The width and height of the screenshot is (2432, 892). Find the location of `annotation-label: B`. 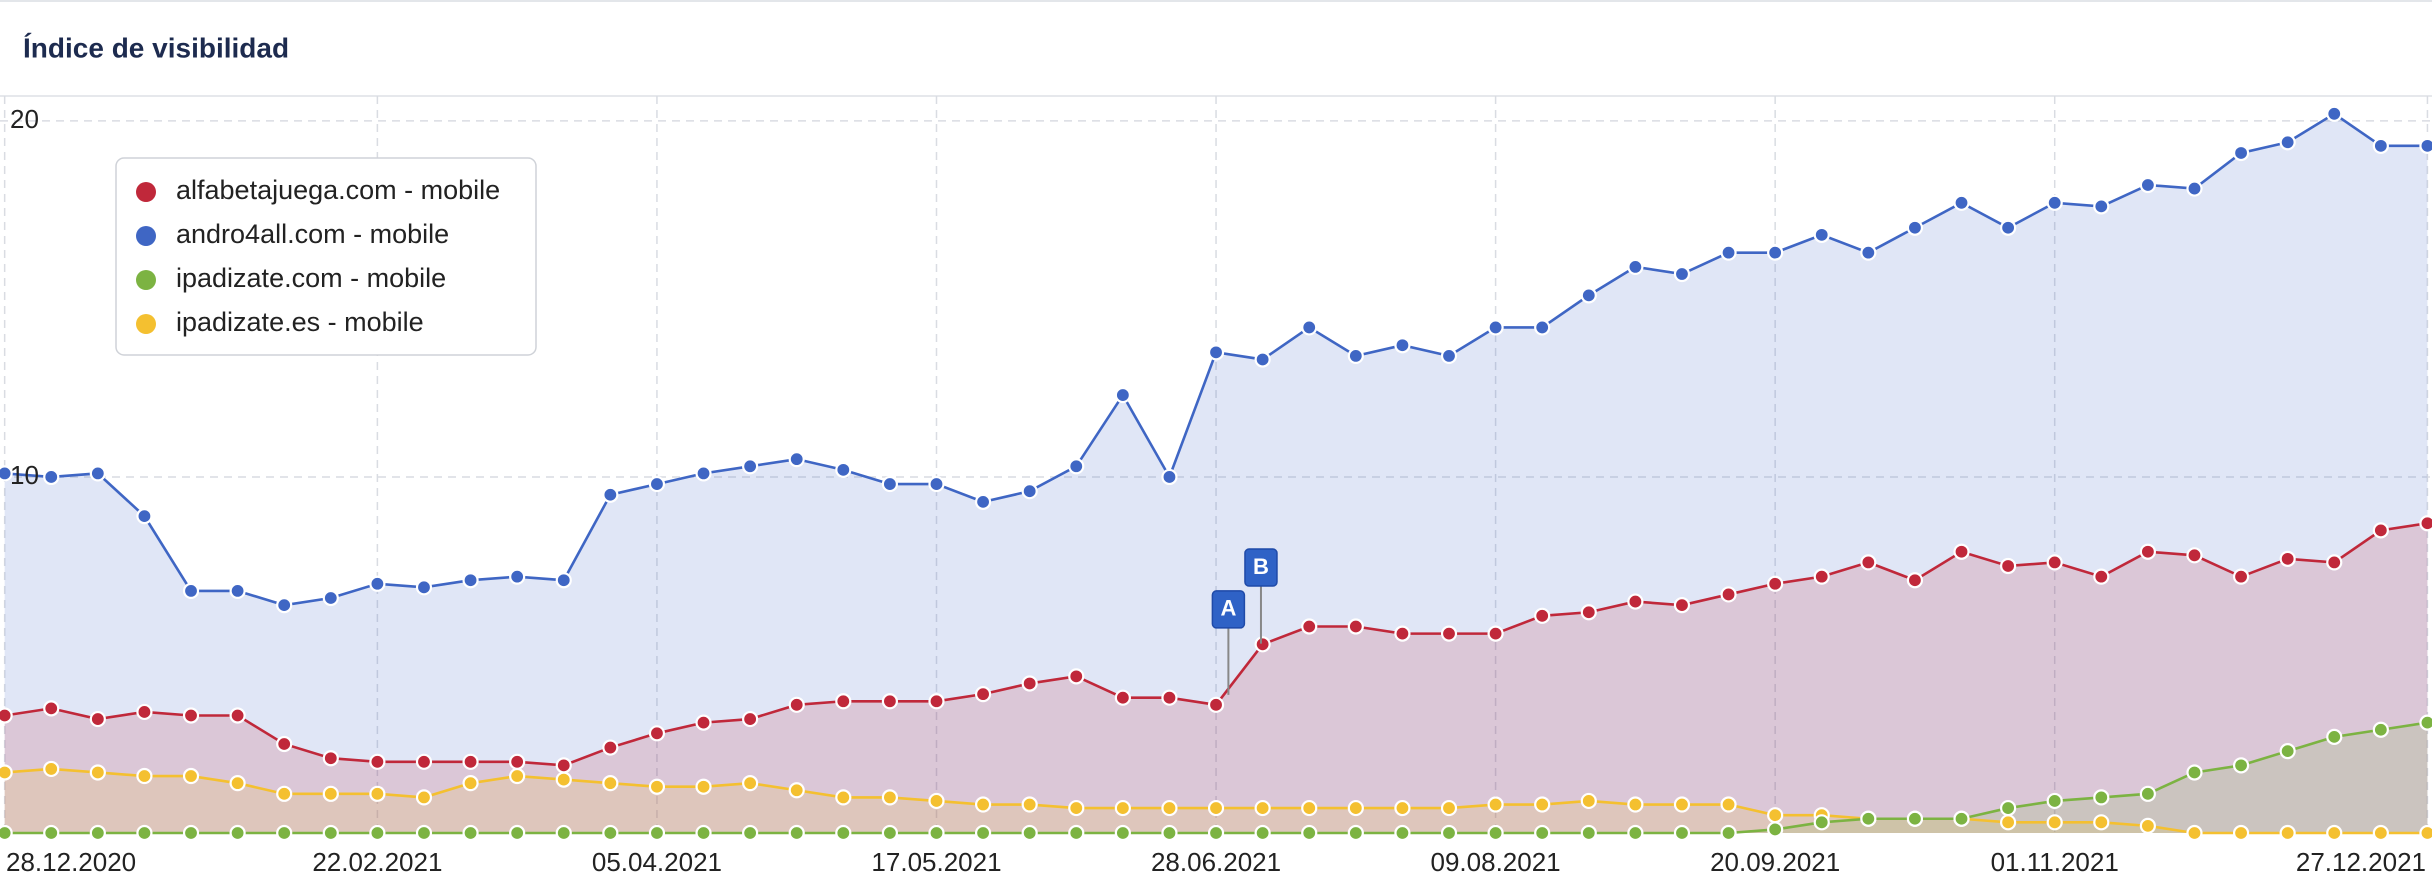

annotation-label: B is located at coordinates (1261, 566).